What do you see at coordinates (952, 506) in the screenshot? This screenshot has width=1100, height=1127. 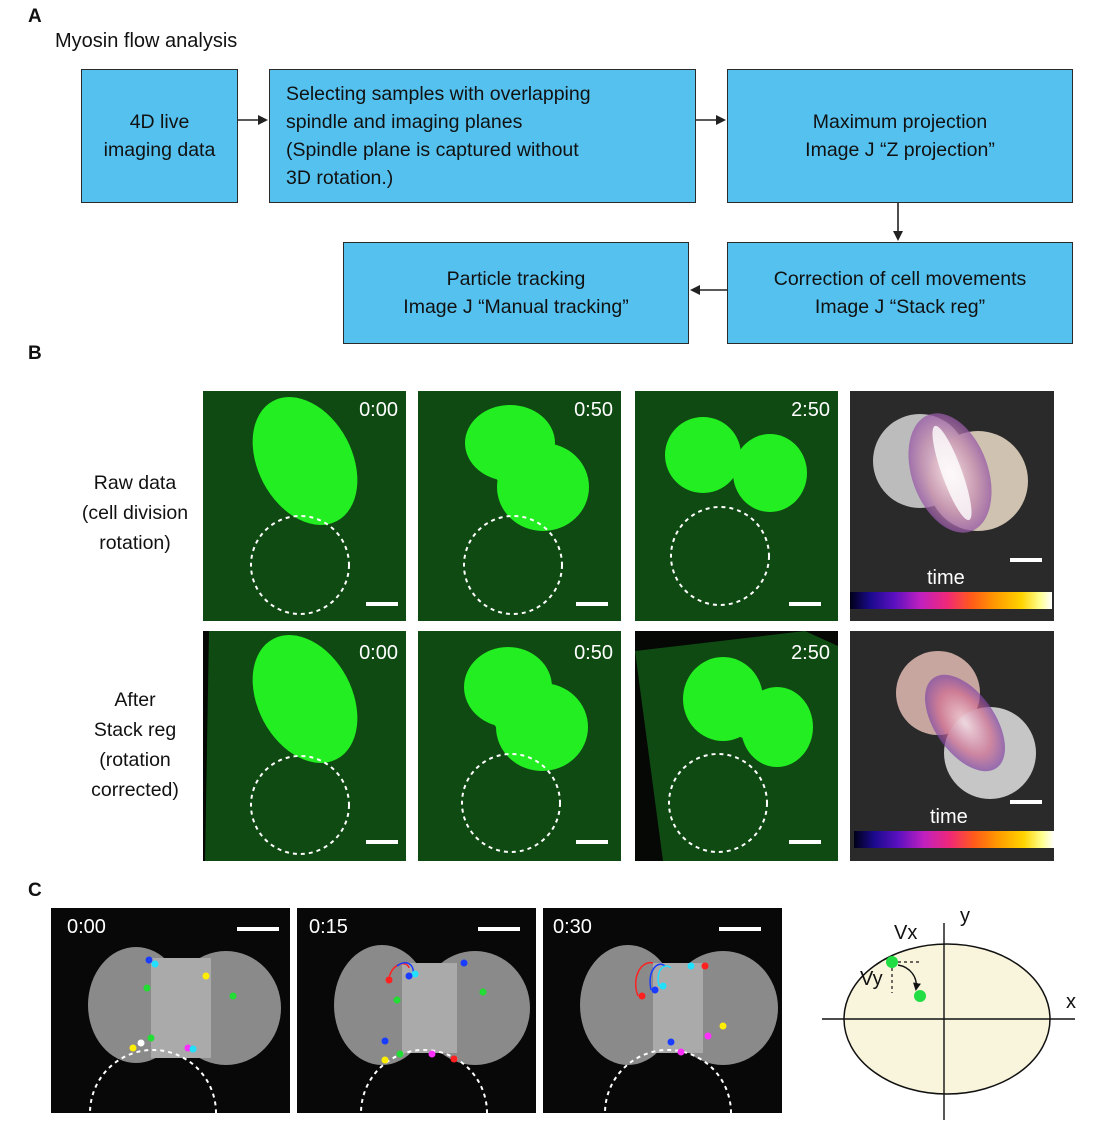 I see `time-projection-raw: time` at bounding box center [952, 506].